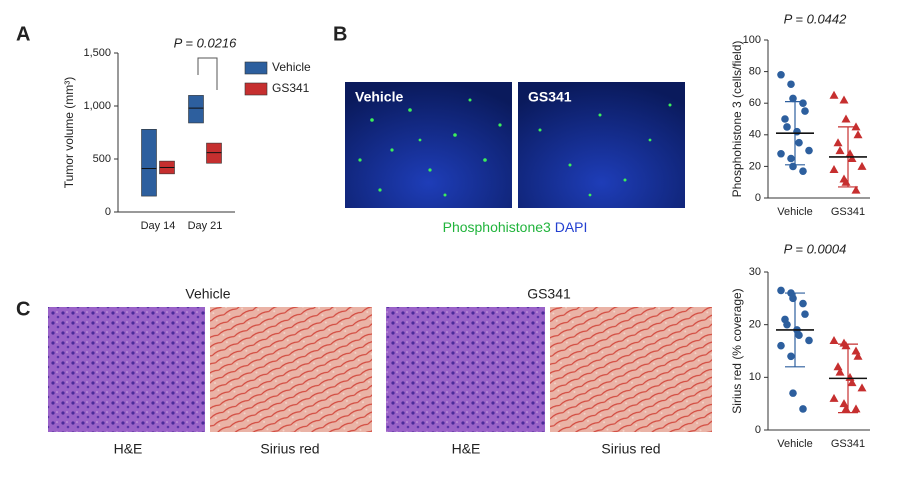 Image resolution: width=898 pixels, height=478 pixels. What do you see at coordinates (97, 106) in the screenshot?
I see `y-tick-label: 1,000` at bounding box center [97, 106].